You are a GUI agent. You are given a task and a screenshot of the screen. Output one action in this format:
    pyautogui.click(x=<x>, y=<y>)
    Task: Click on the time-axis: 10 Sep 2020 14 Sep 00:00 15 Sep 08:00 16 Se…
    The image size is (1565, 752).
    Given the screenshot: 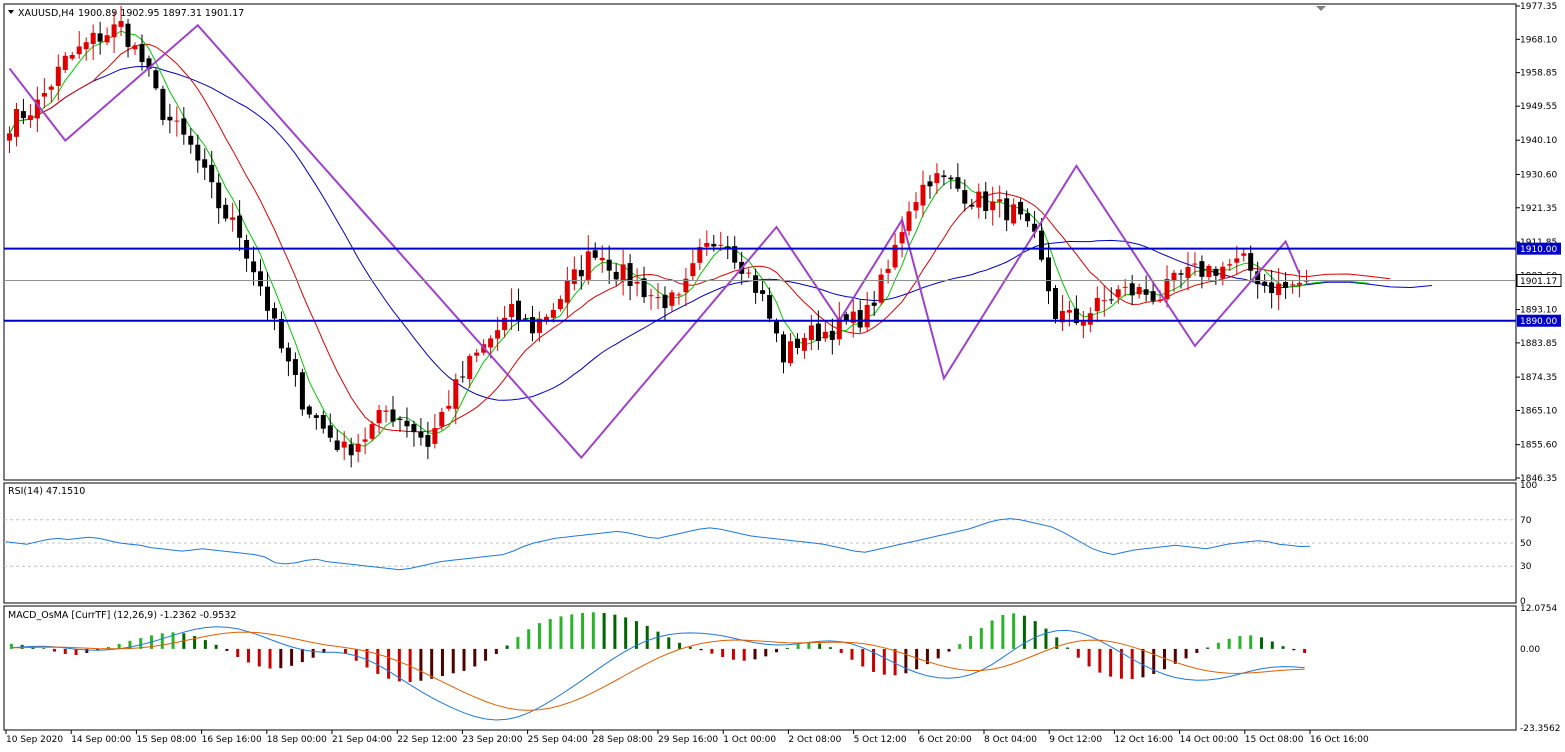 What is the action you would take?
    pyautogui.click(x=687, y=737)
    